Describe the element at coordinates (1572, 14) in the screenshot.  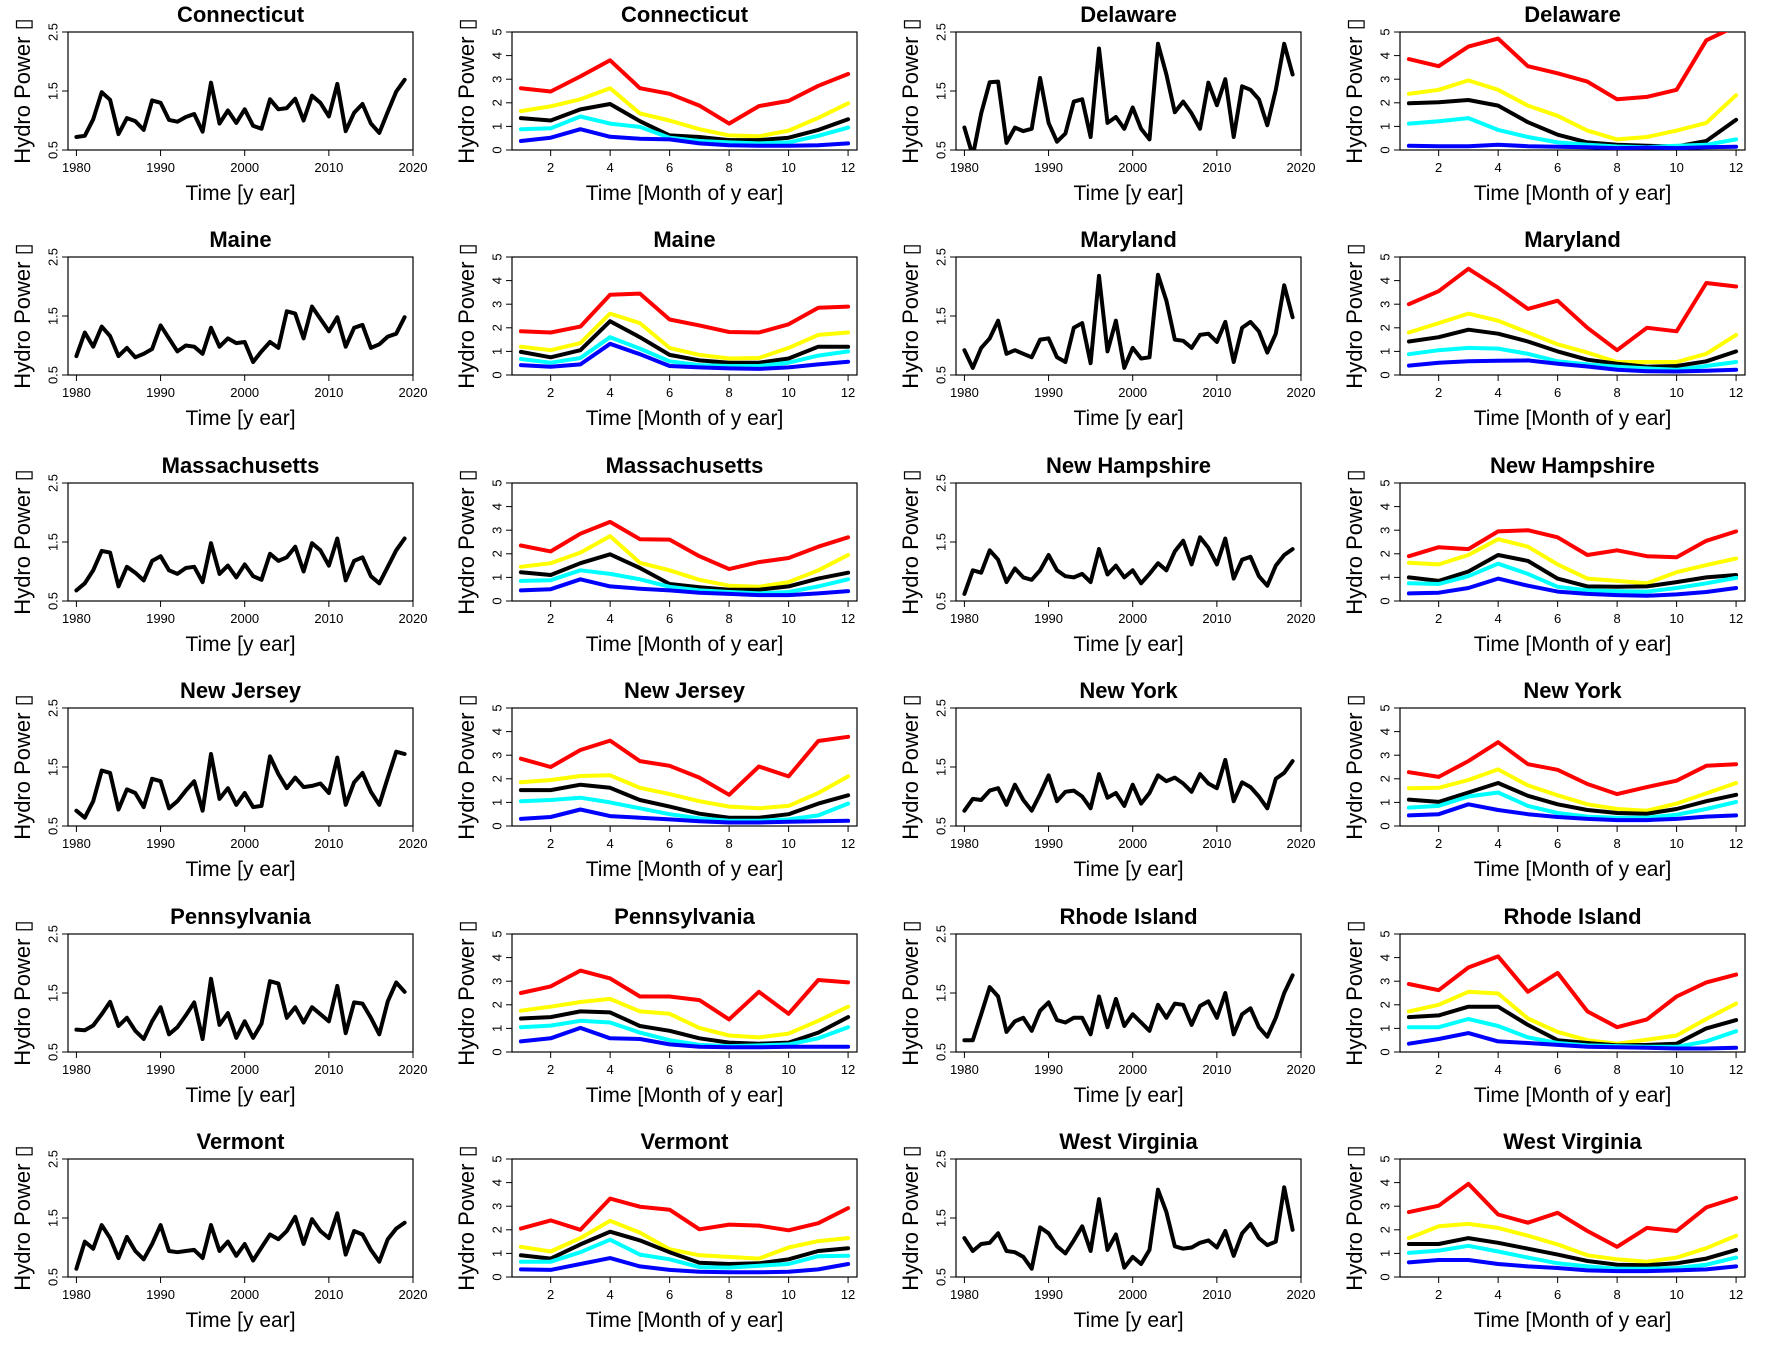
I see `chart-3-title: Delaware` at that location.